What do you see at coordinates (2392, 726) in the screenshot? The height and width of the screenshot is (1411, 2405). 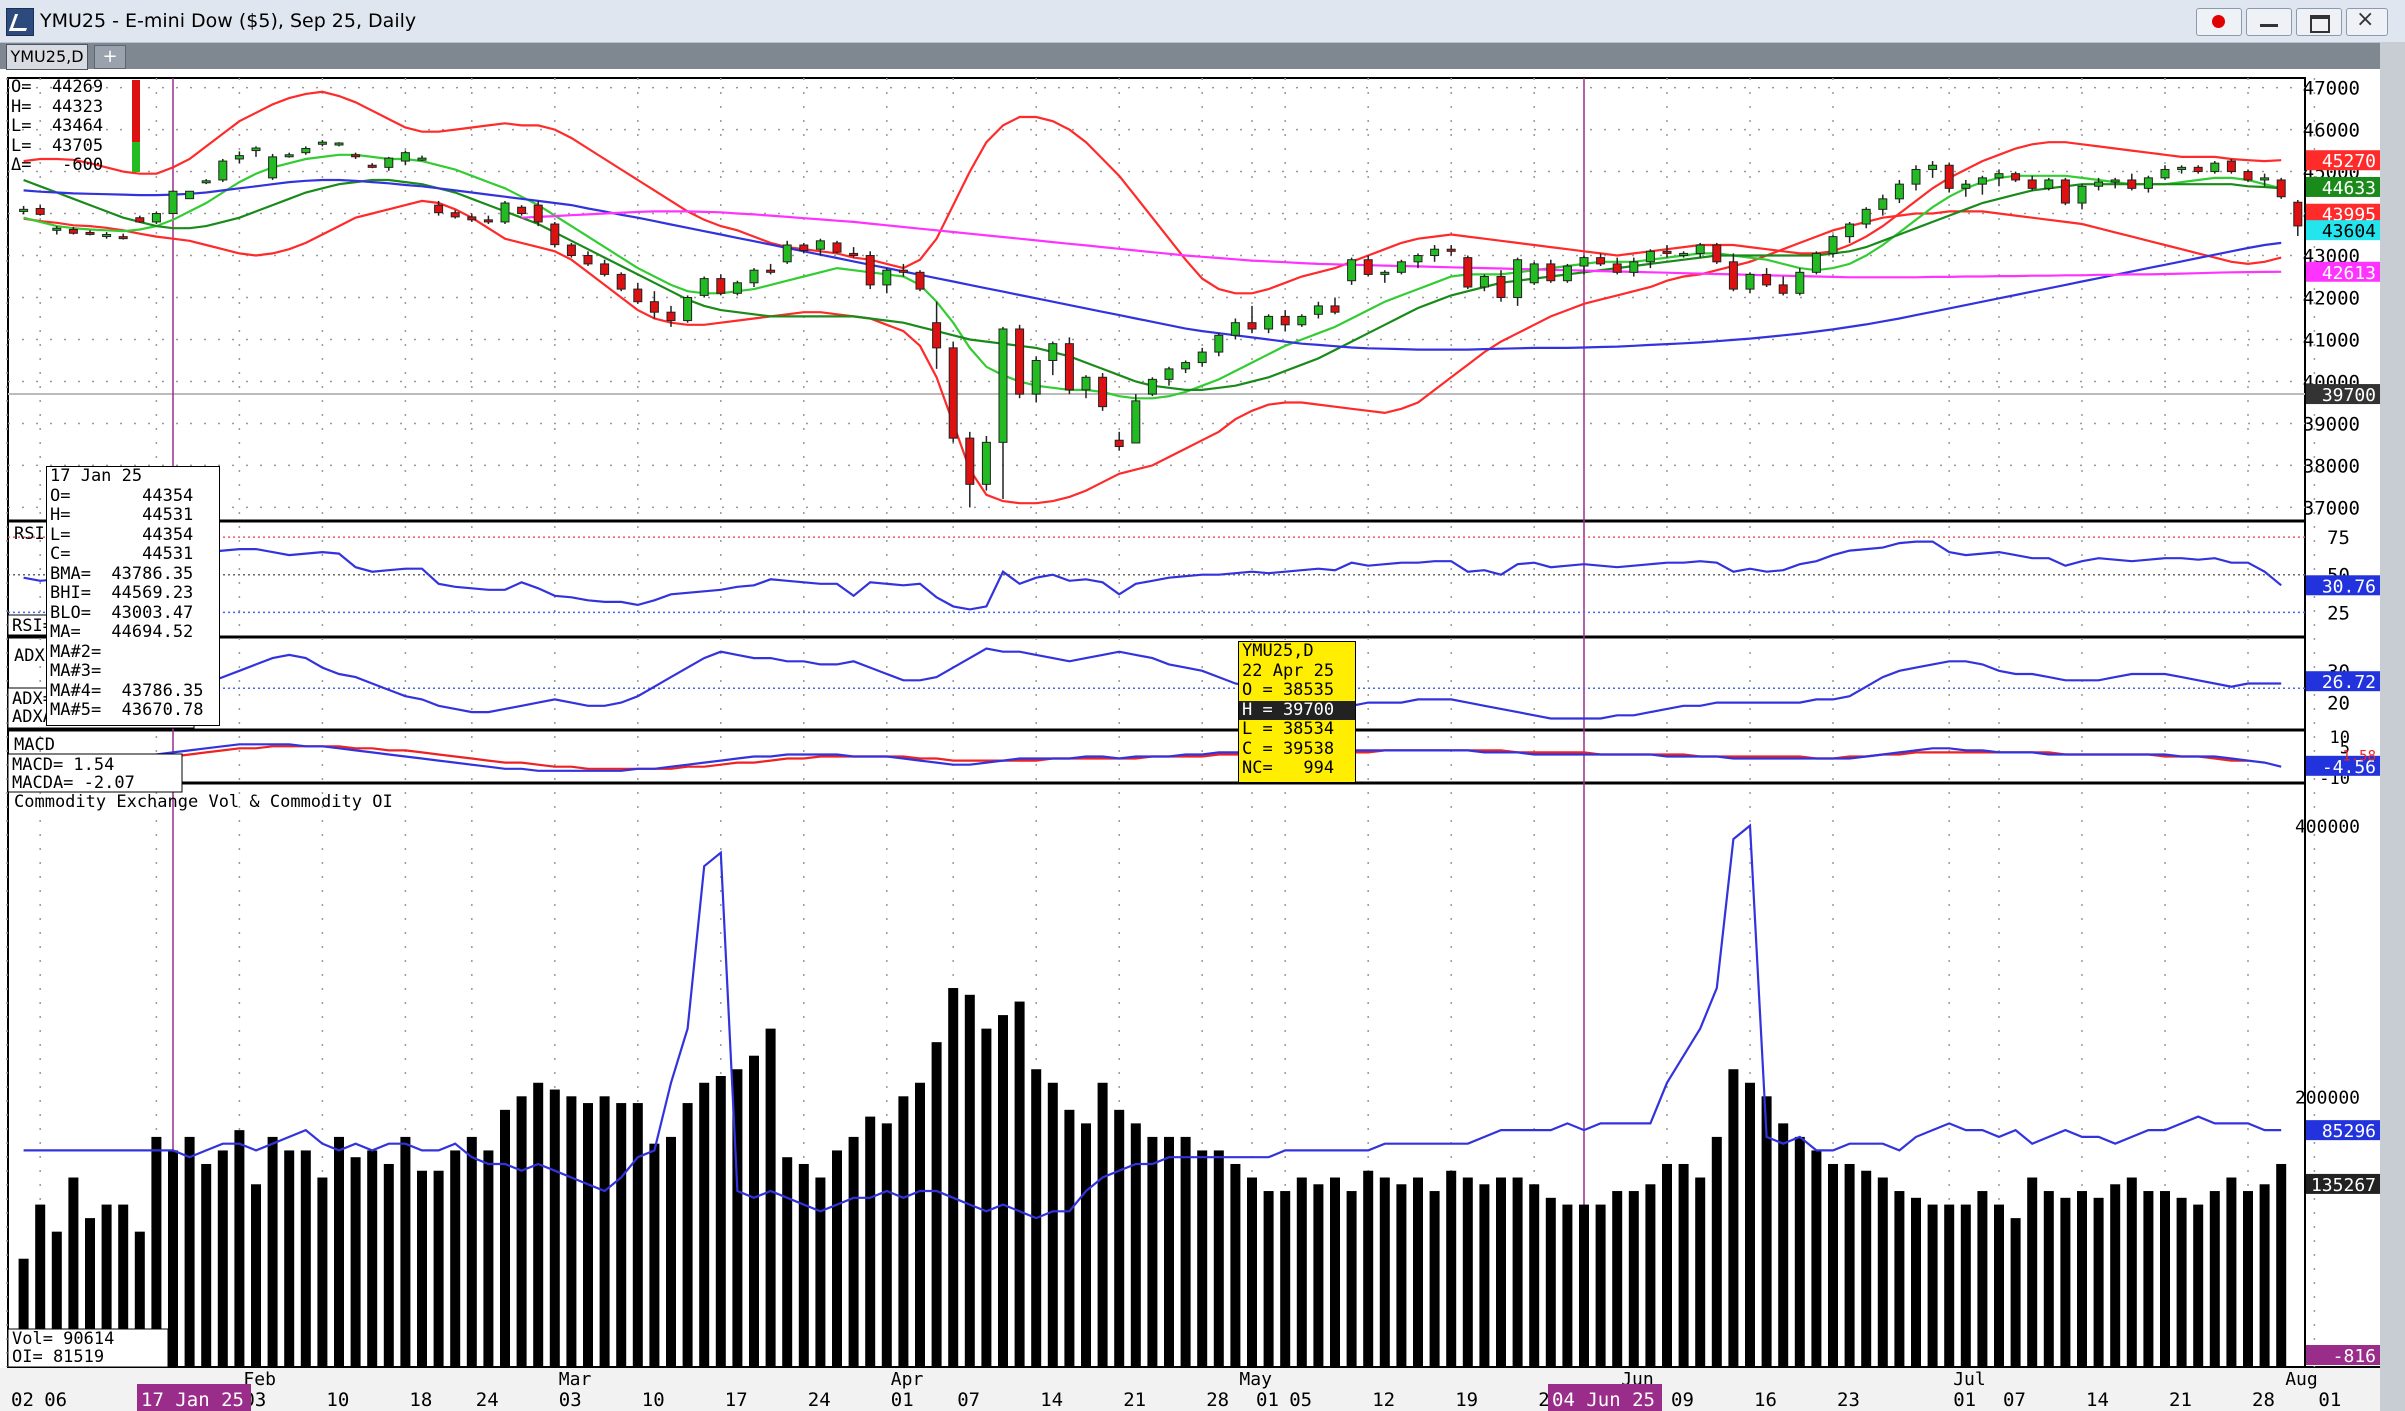 I see `right-scrollbar` at bounding box center [2392, 726].